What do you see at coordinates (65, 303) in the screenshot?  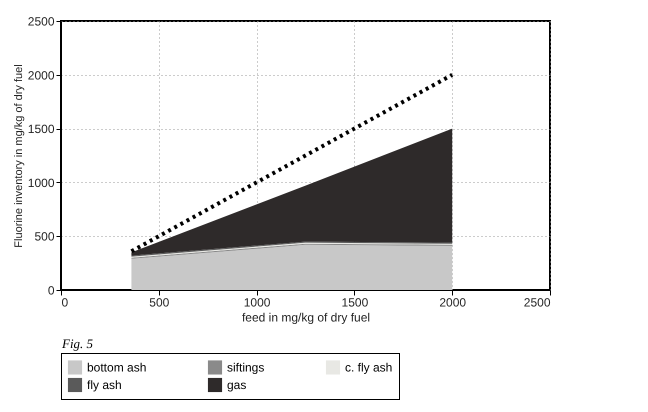 I see `x-tick-label: 0` at bounding box center [65, 303].